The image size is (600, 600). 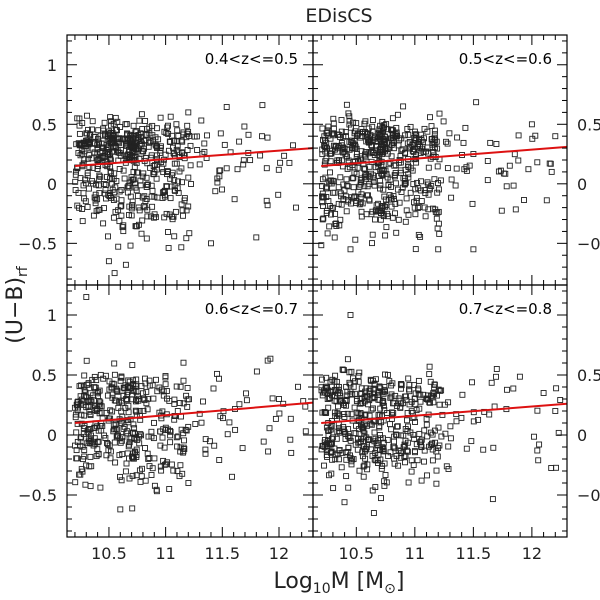 I want to click on y-tick-label: 1, so click(x=52, y=315).